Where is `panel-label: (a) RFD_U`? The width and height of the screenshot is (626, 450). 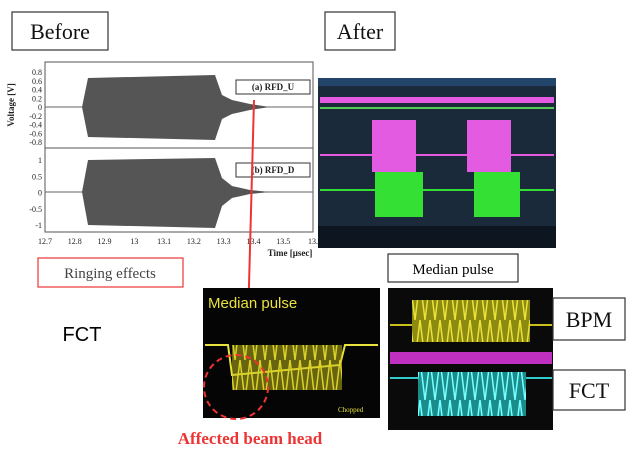
panel-label: (a) RFD_U is located at coordinates (273, 87).